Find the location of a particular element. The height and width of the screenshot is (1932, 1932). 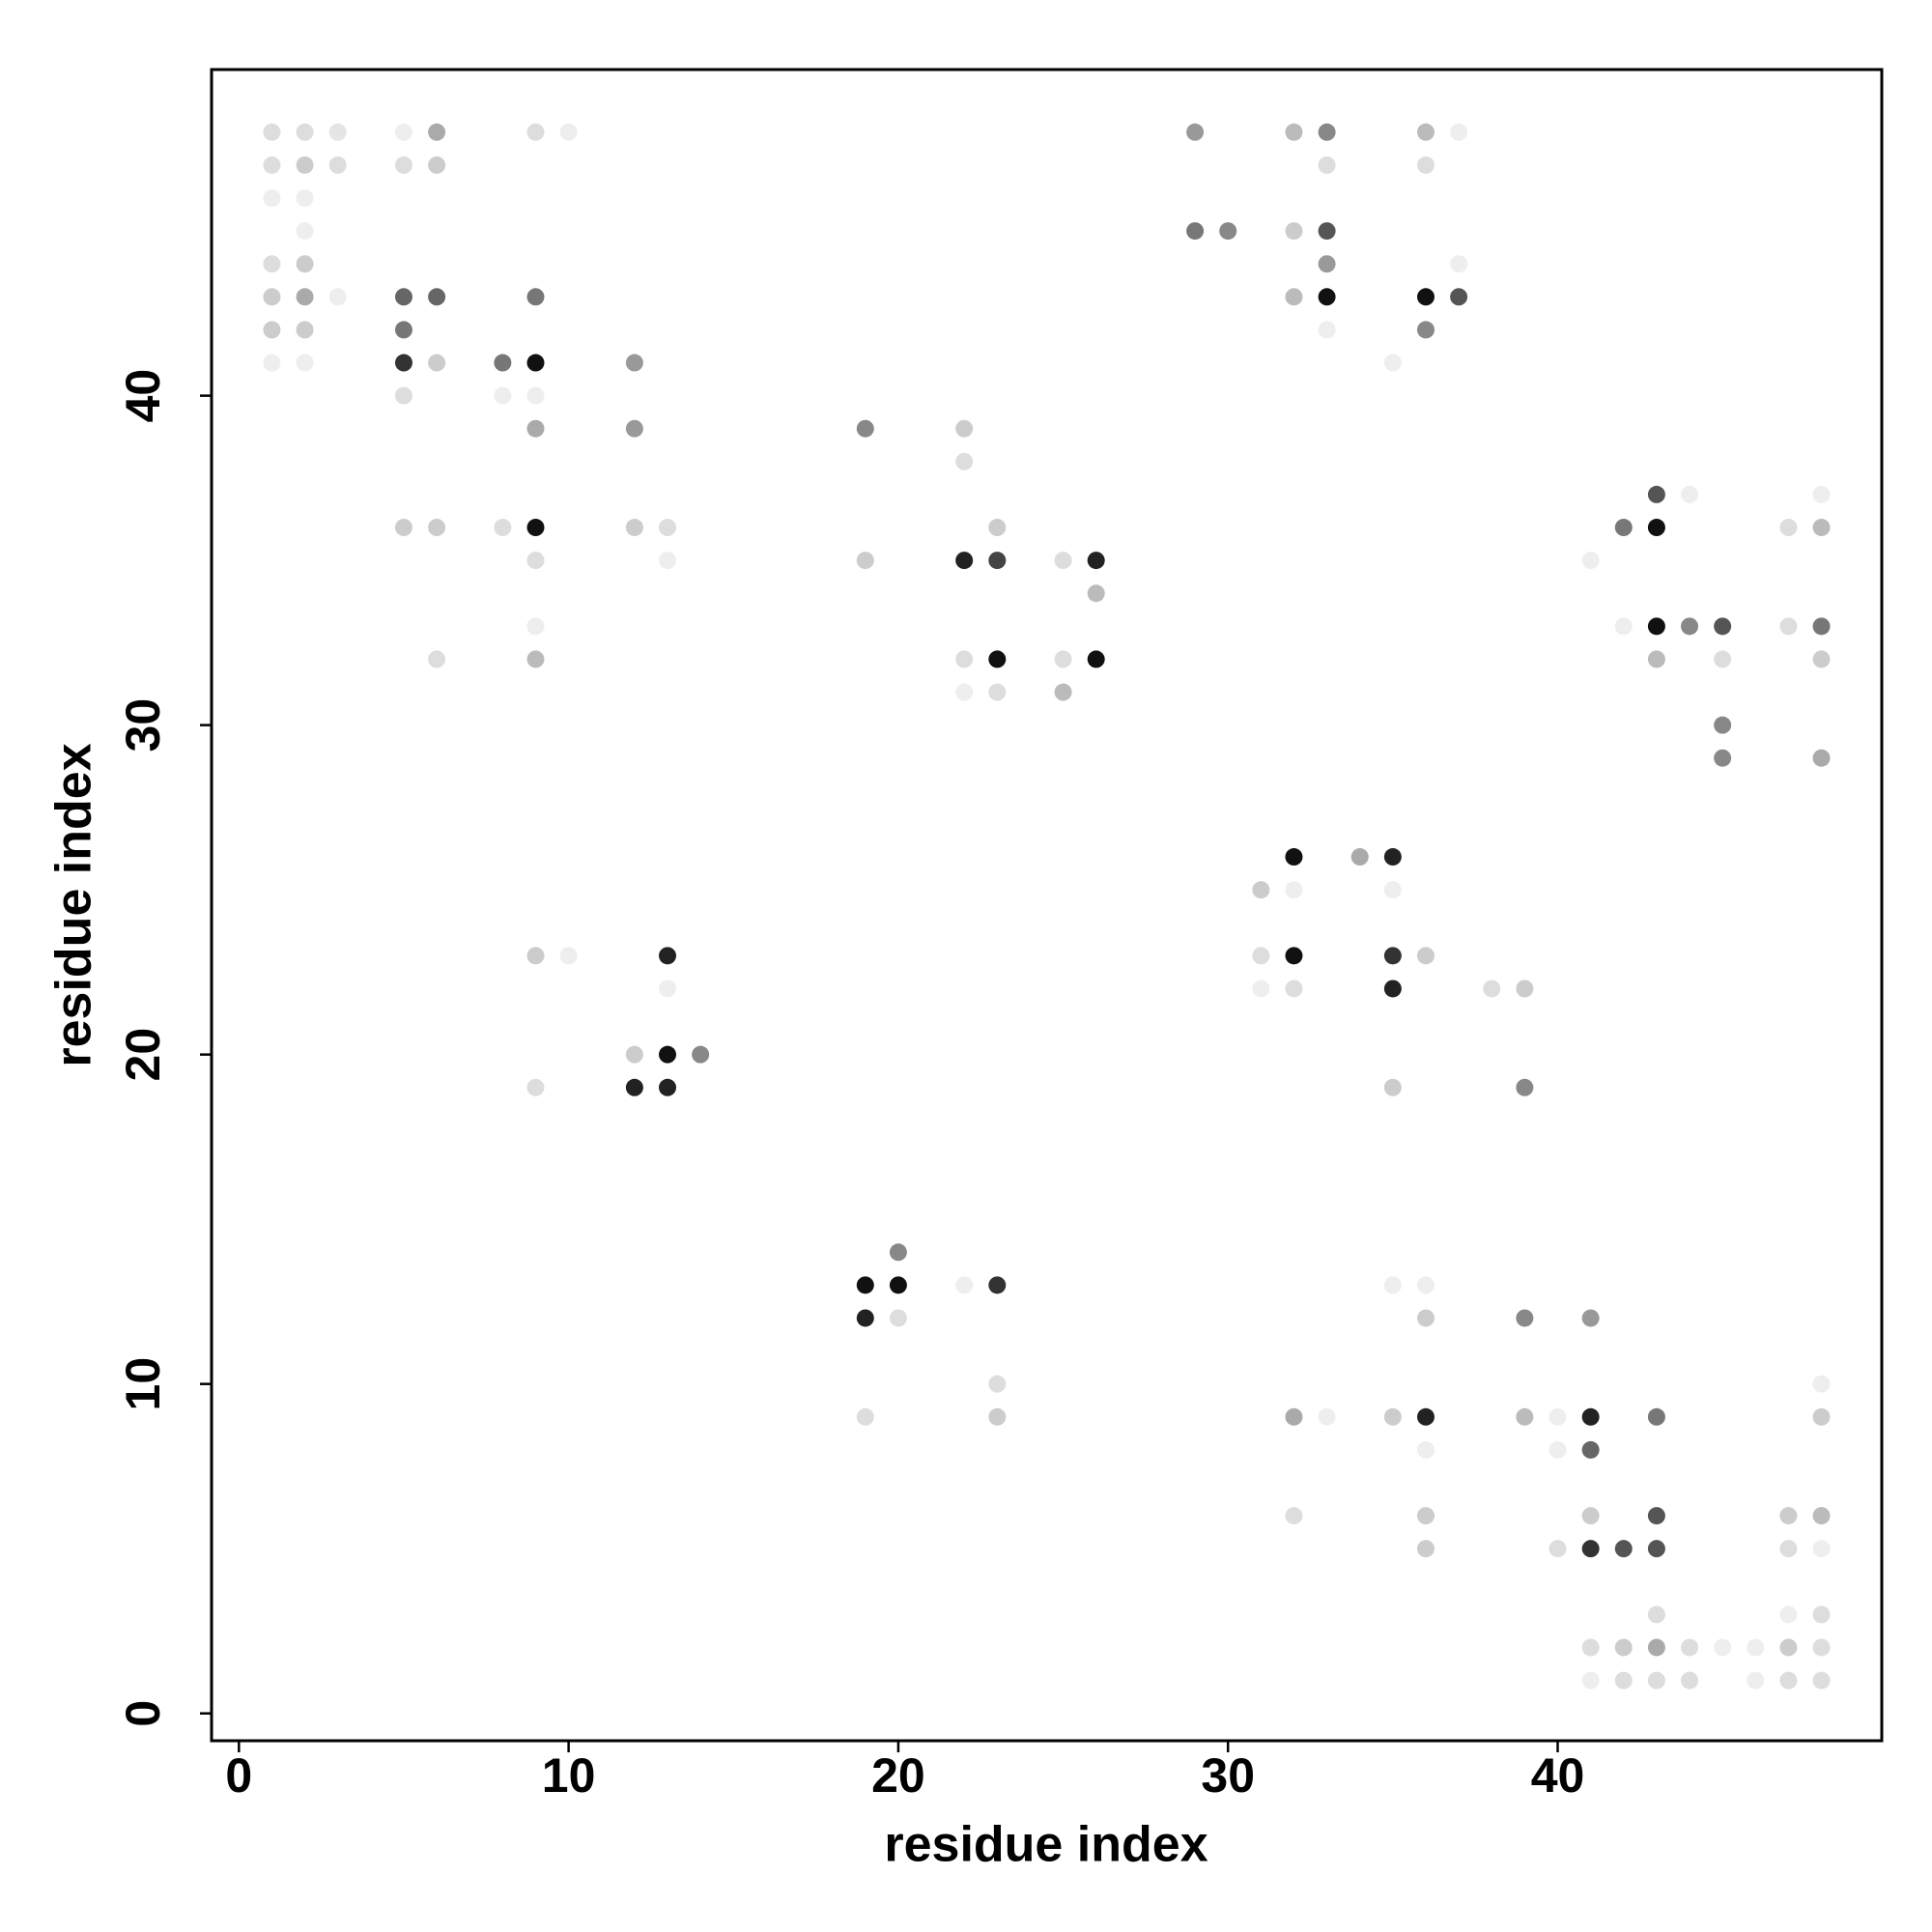

x-tick-label: 20 is located at coordinates (898, 1775).